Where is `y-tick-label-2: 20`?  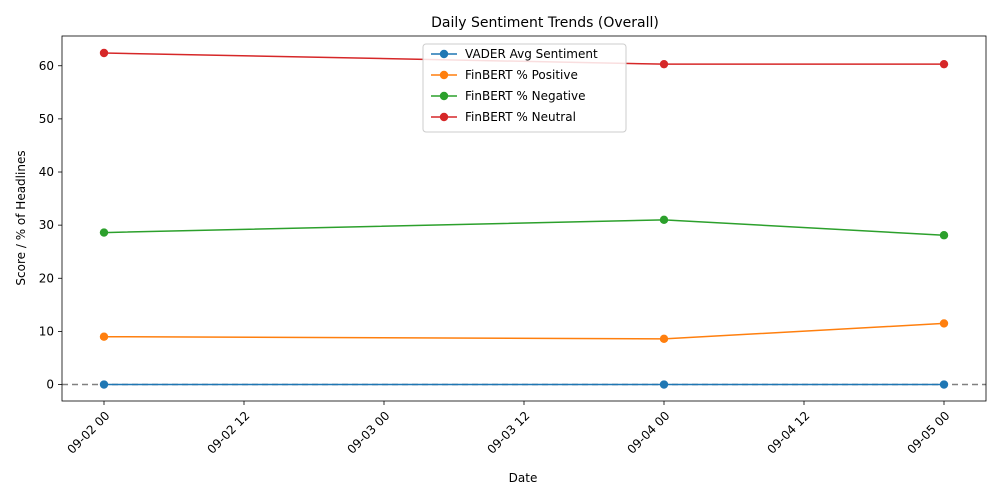 y-tick-label-2: 20 is located at coordinates (46, 278).